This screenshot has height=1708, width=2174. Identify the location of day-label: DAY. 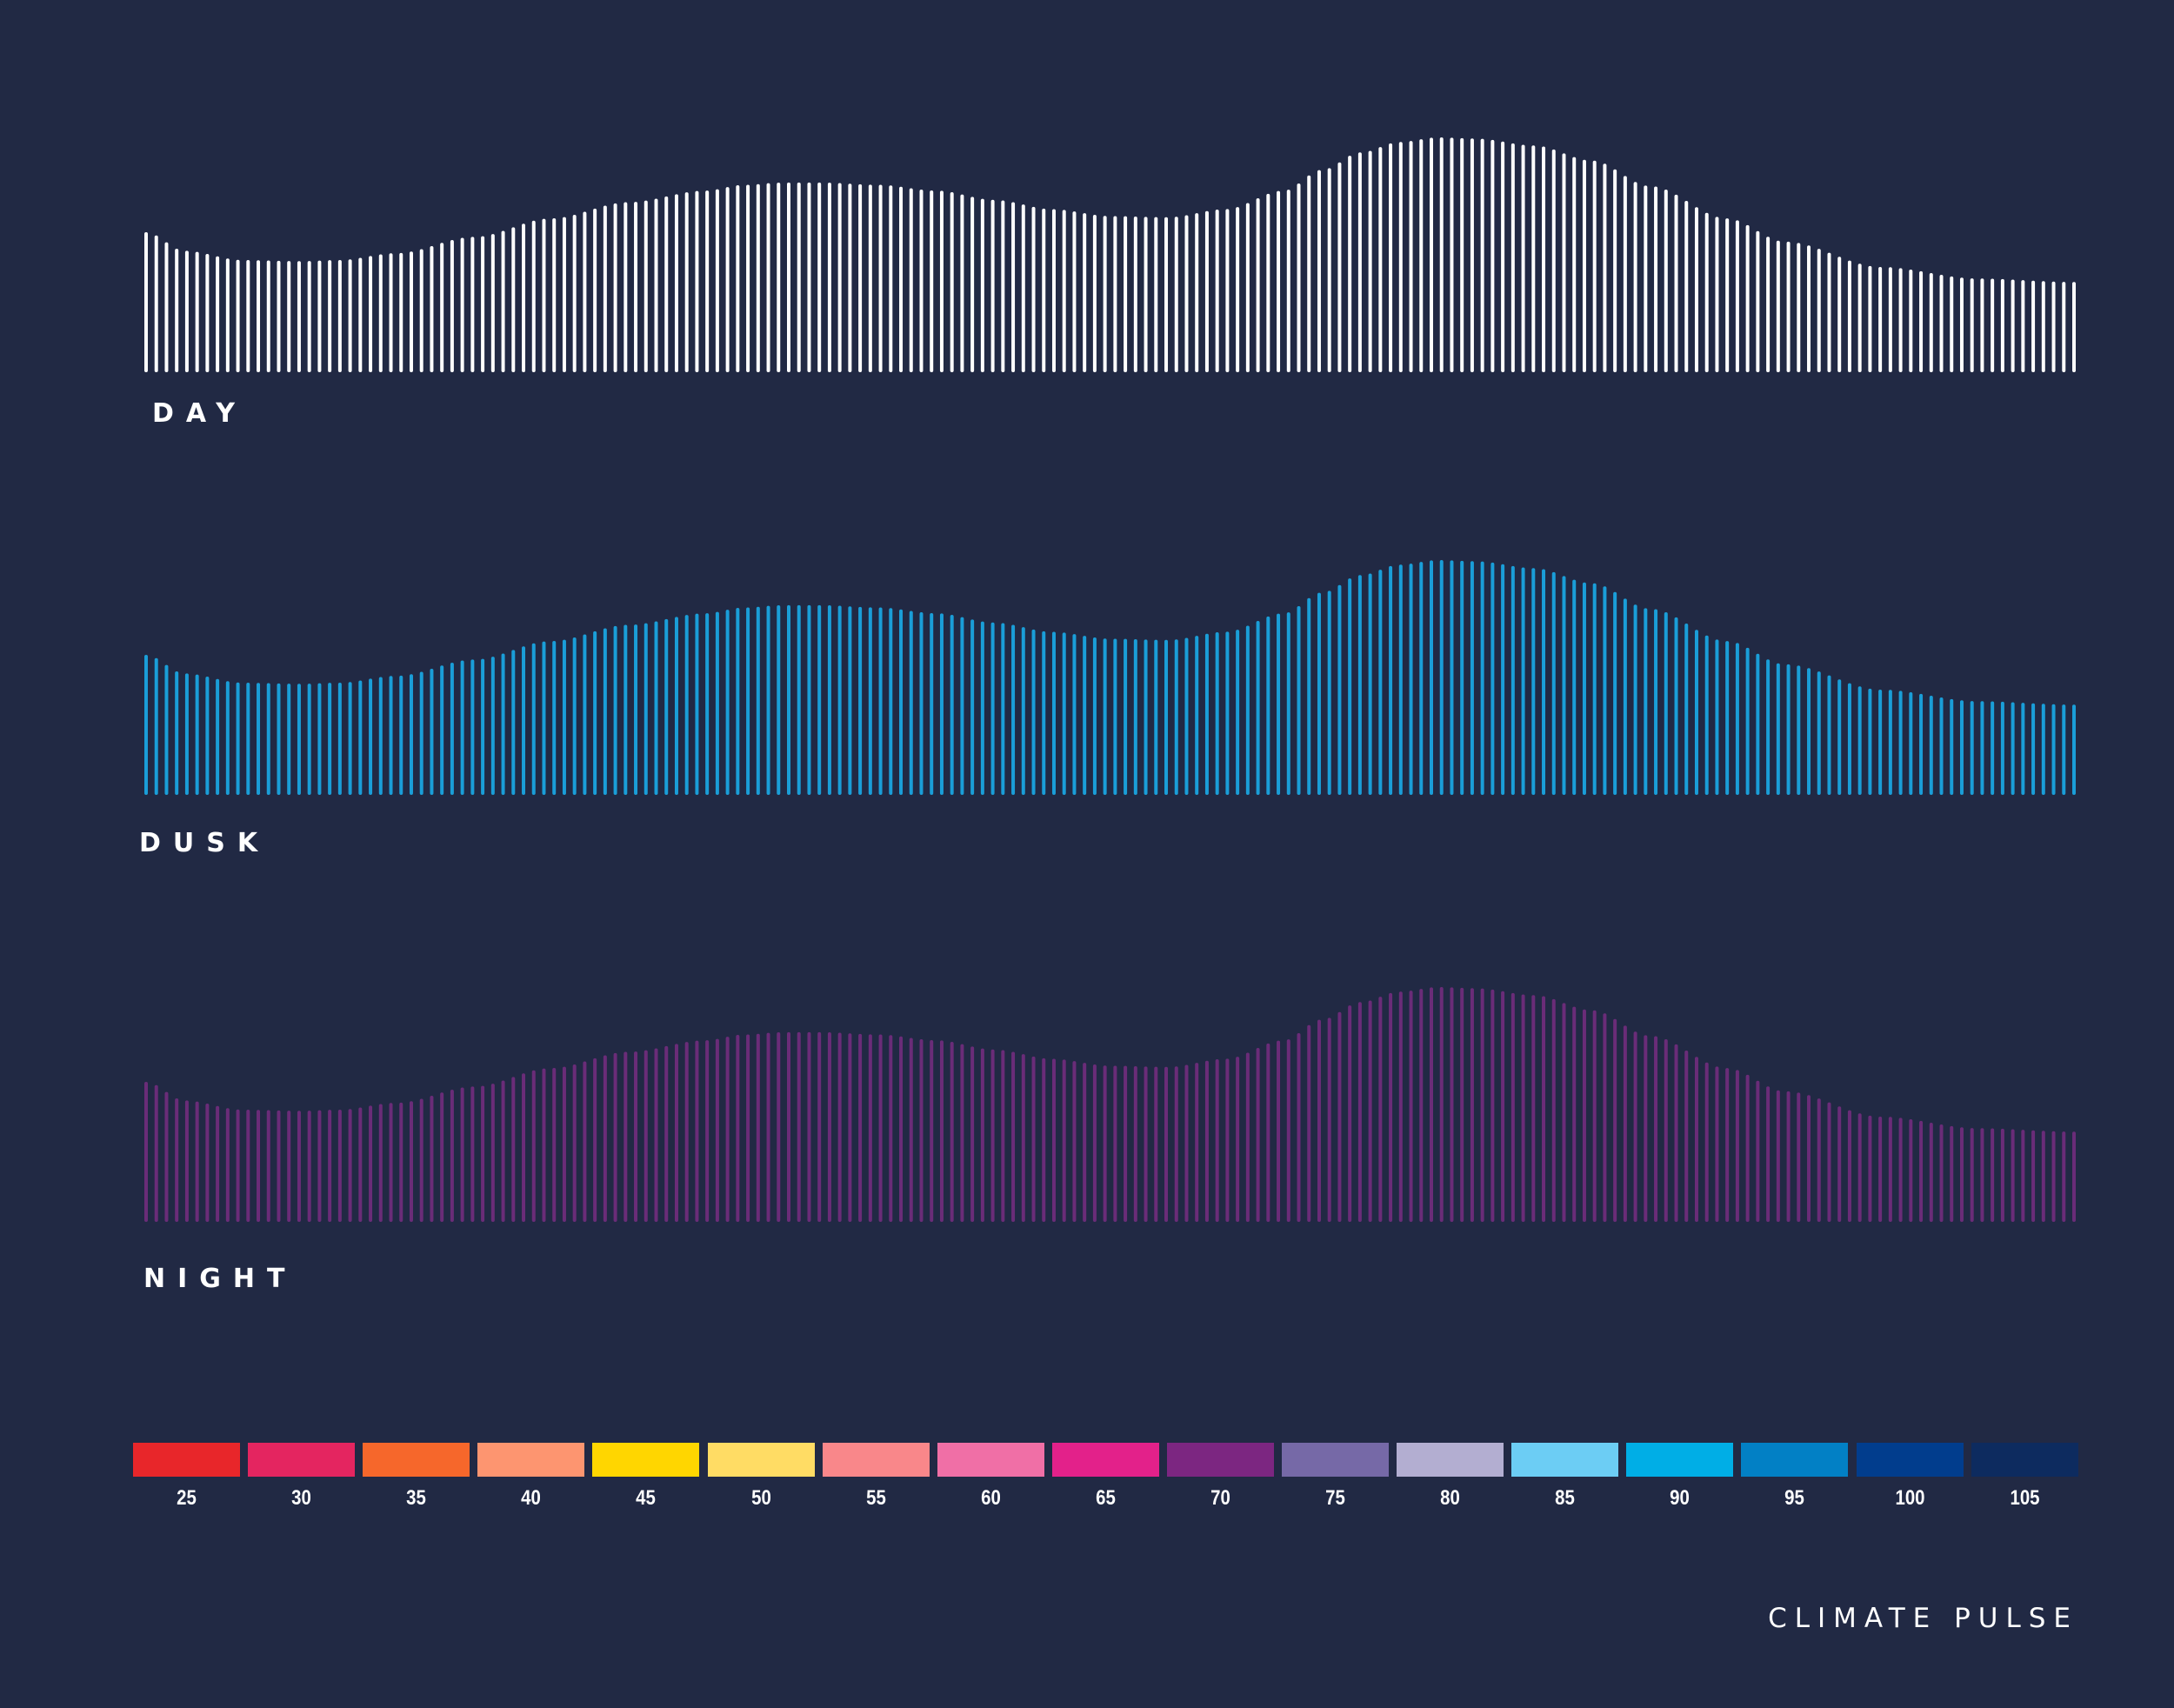
(199, 413).